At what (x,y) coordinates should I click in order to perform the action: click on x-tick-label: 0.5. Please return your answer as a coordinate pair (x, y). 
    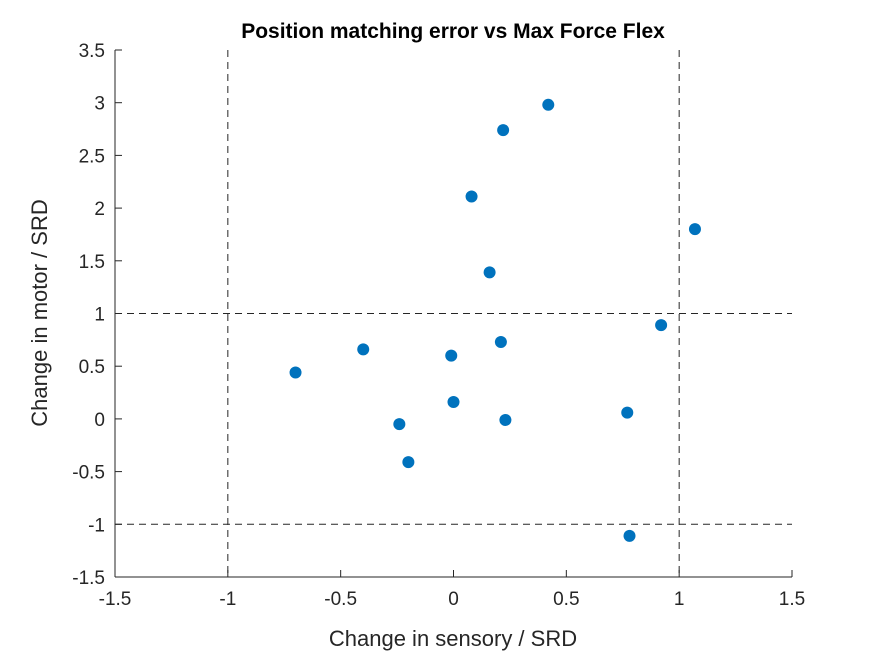
    Looking at the image, I should click on (566, 599).